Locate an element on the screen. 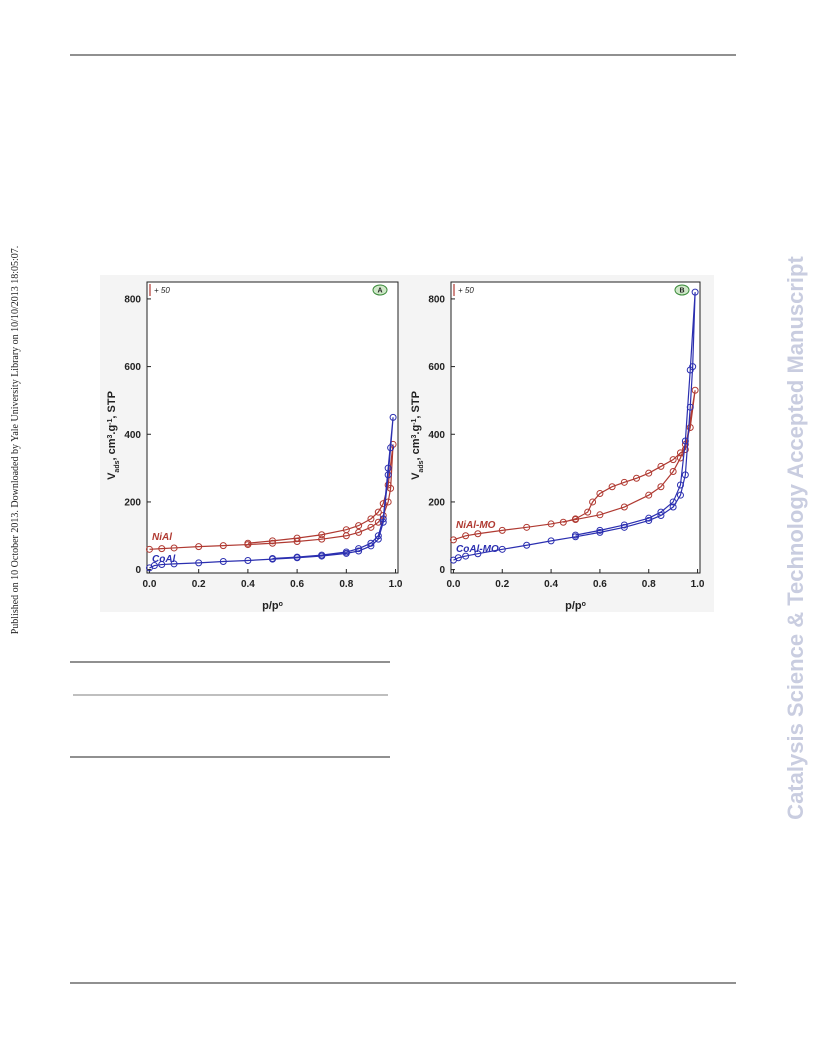  y-tick-label: 0 is located at coordinates (442, 570).